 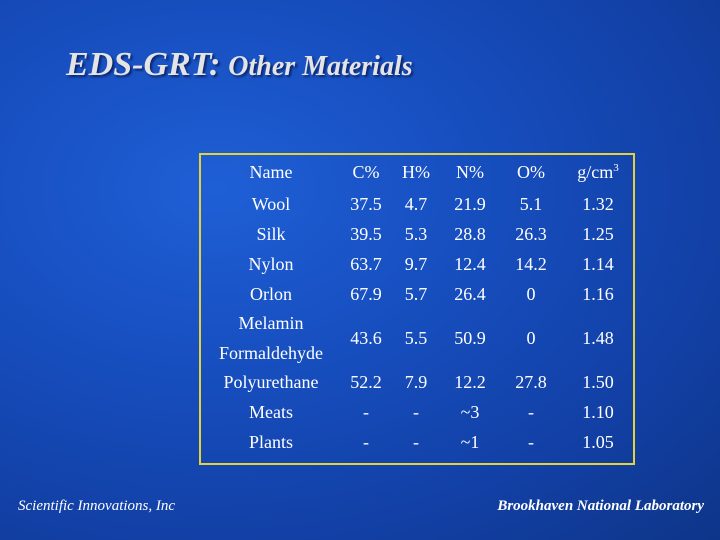 I want to click on cell-density: 1.32, so click(x=598, y=204).